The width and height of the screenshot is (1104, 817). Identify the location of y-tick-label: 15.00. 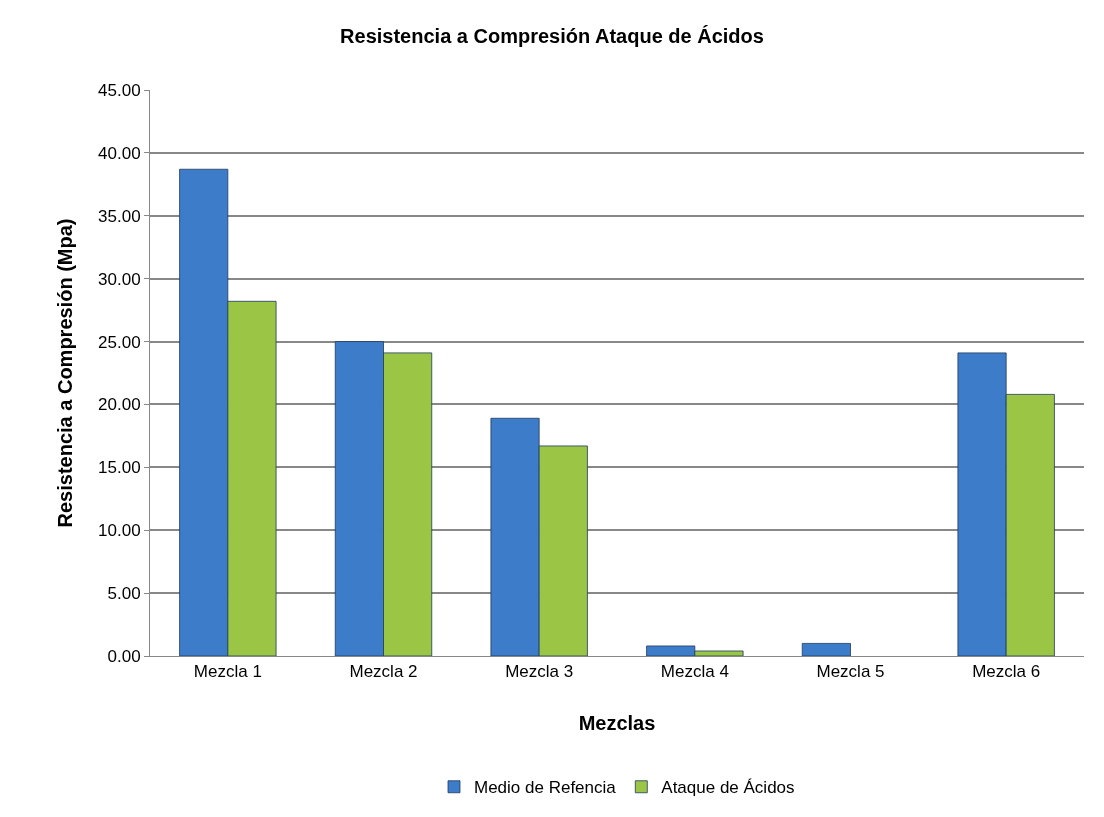
(119, 468).